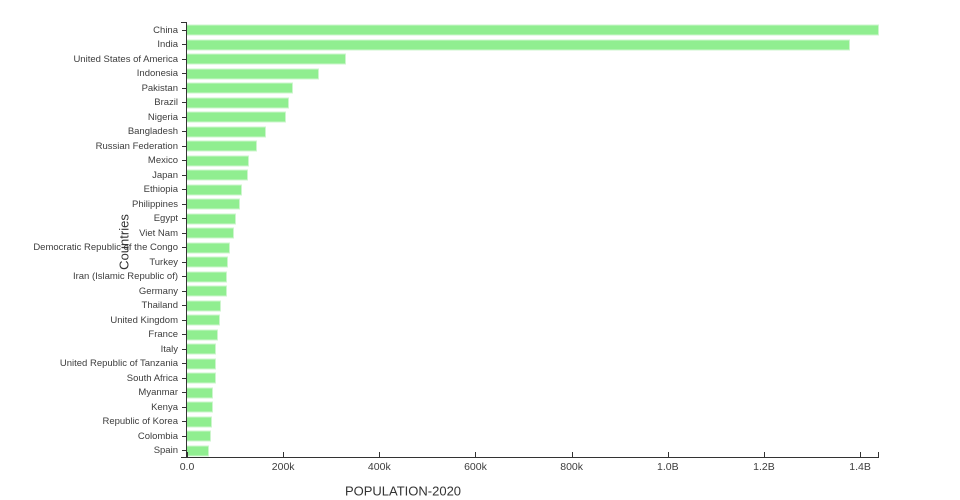  I want to click on bar-row: France, so click(439, 335).